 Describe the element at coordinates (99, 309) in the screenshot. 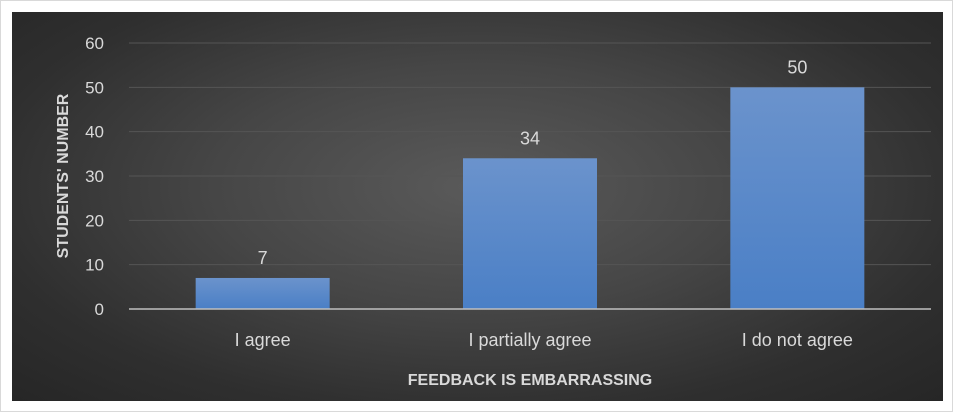

I see `y-tick-label: 0` at that location.